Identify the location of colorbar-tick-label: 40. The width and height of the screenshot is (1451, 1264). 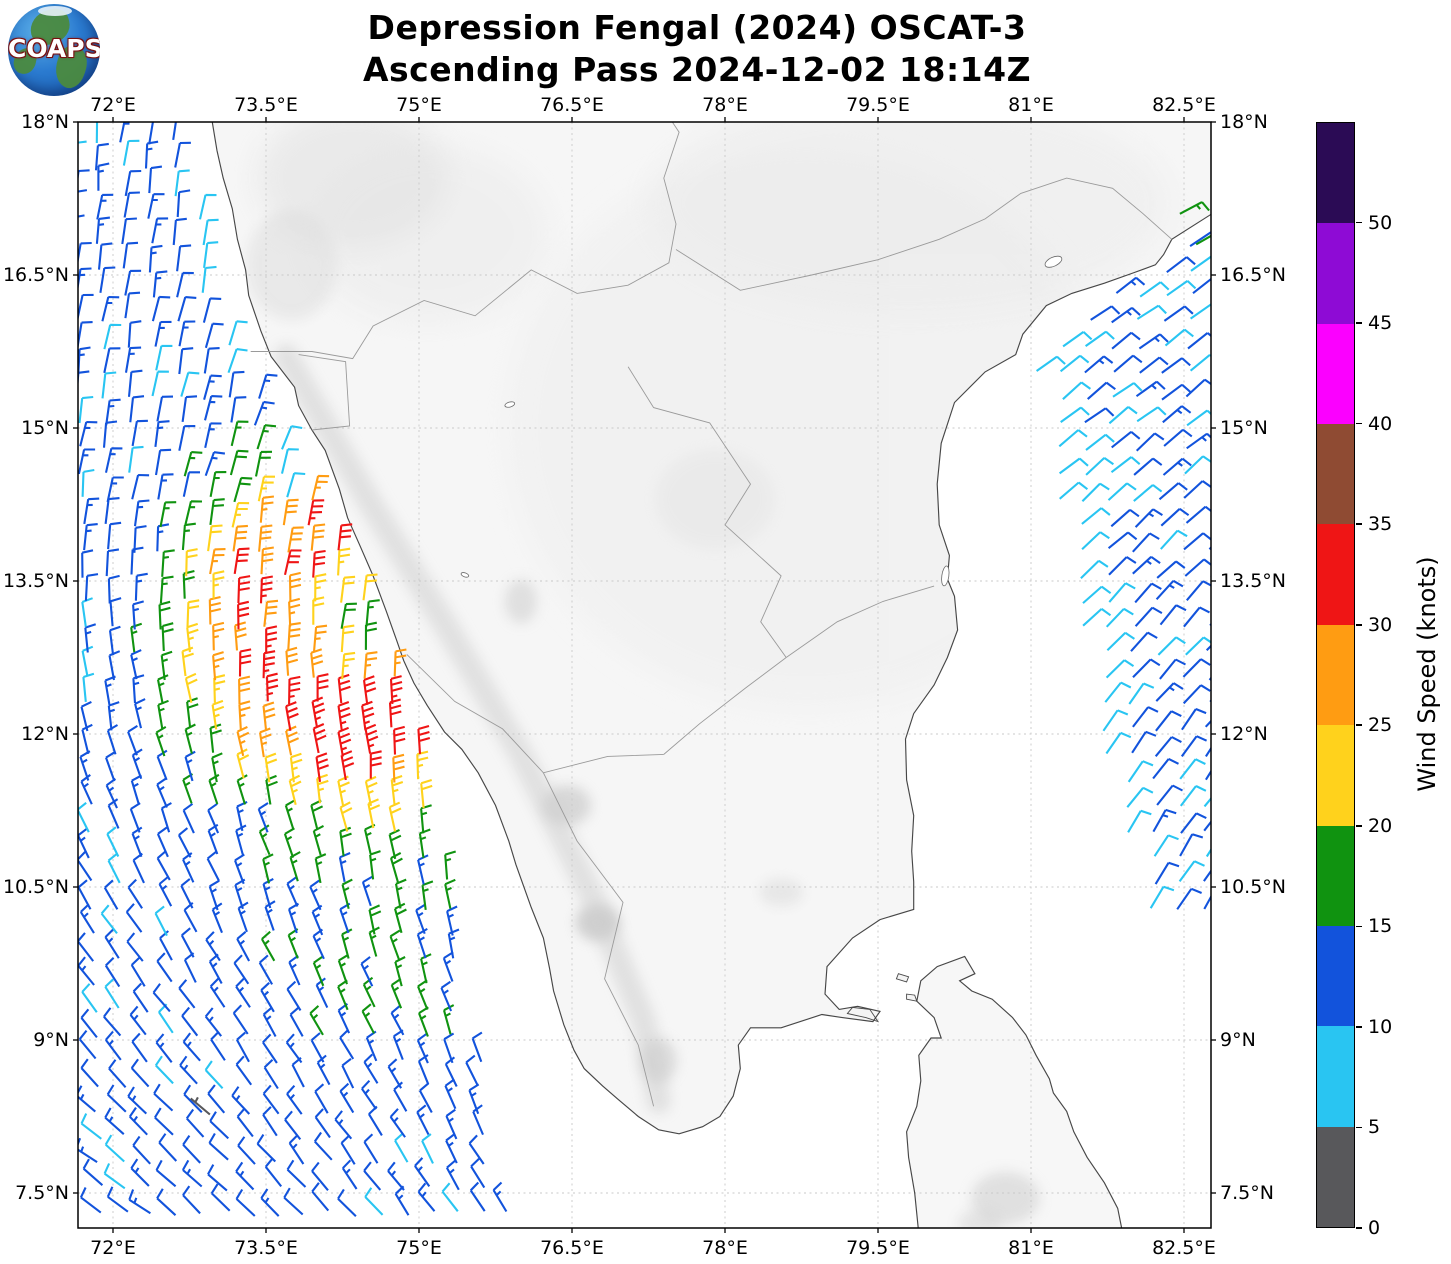
(1380, 423).